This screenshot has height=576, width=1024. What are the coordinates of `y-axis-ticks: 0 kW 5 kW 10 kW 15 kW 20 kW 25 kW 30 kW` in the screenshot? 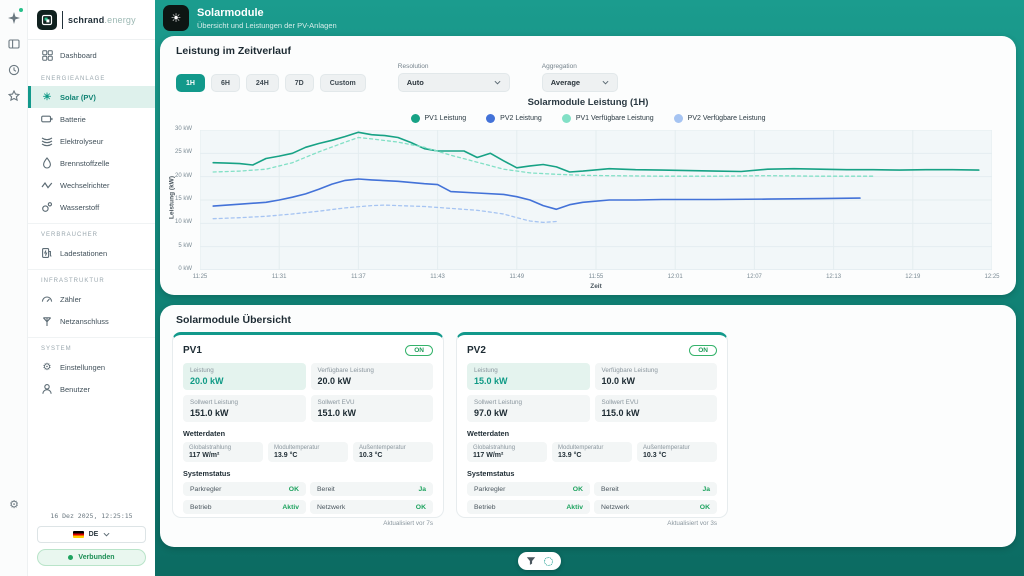 It's located at (179, 199).